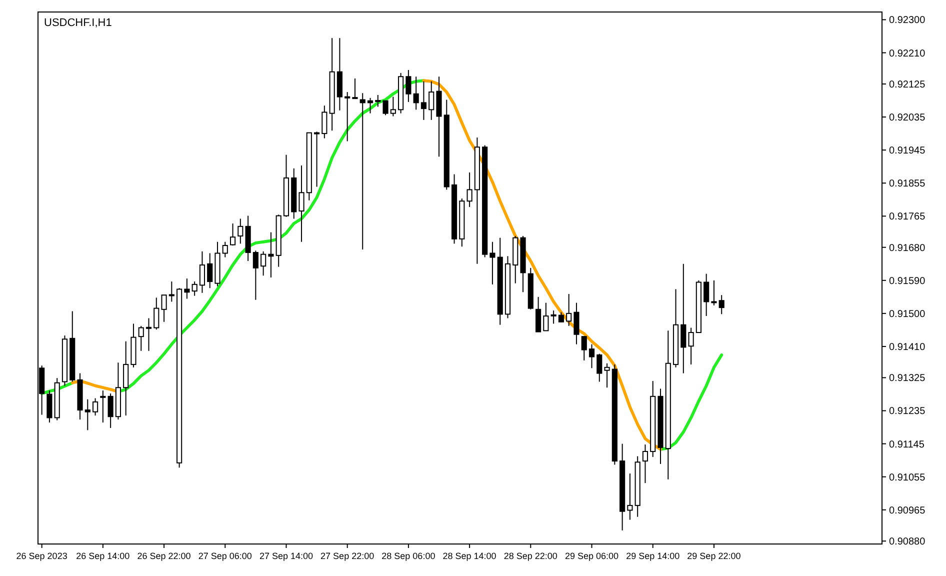  What do you see at coordinates (907, 20) in the screenshot?
I see `y-tick-label: 0.92300` at bounding box center [907, 20].